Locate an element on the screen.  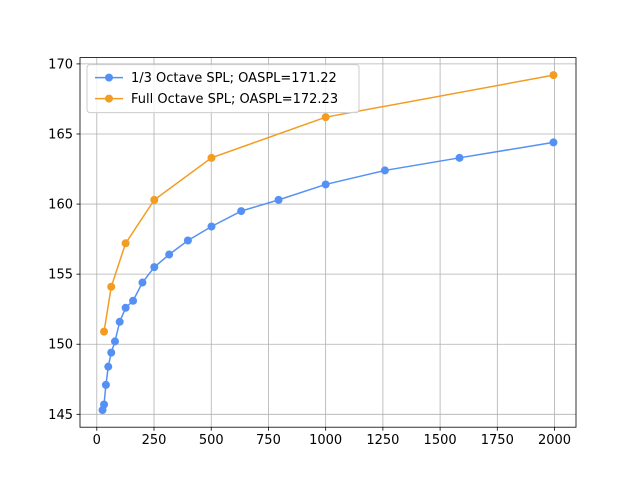
y-tick-label: 165 is located at coordinates (60, 134).